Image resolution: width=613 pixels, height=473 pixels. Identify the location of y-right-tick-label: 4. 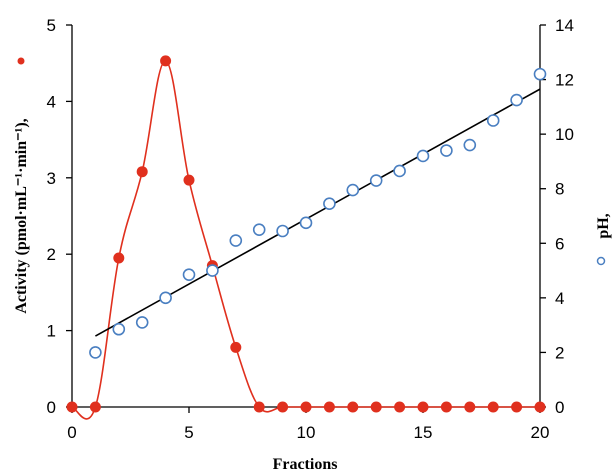
(559, 298).